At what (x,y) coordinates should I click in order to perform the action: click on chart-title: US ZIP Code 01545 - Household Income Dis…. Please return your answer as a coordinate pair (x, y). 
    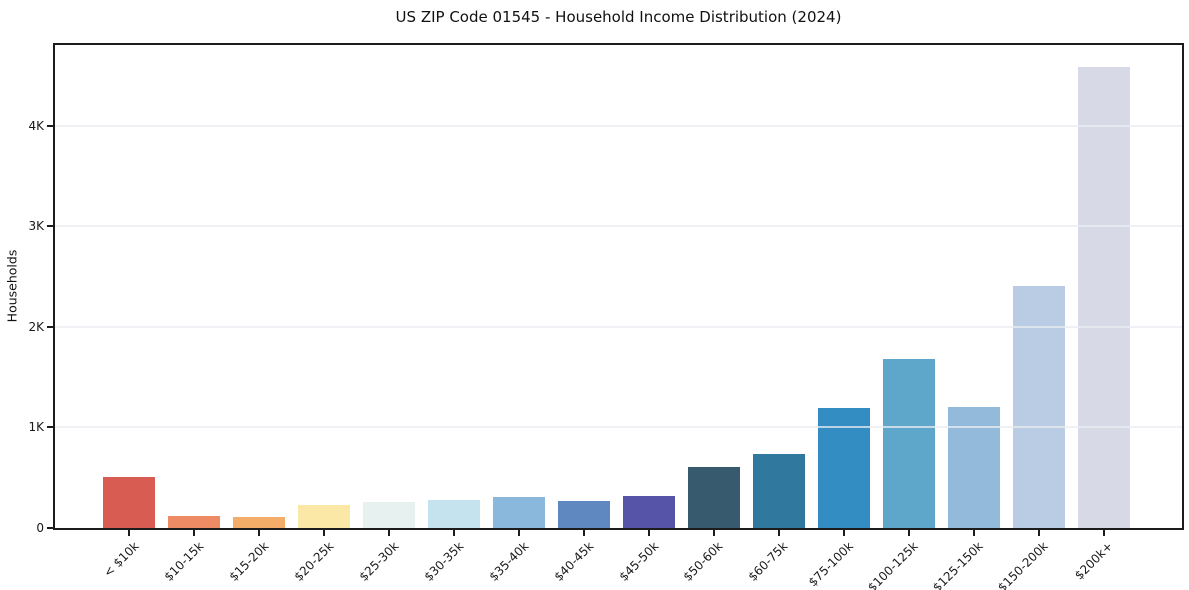
    Looking at the image, I should click on (618, 17).